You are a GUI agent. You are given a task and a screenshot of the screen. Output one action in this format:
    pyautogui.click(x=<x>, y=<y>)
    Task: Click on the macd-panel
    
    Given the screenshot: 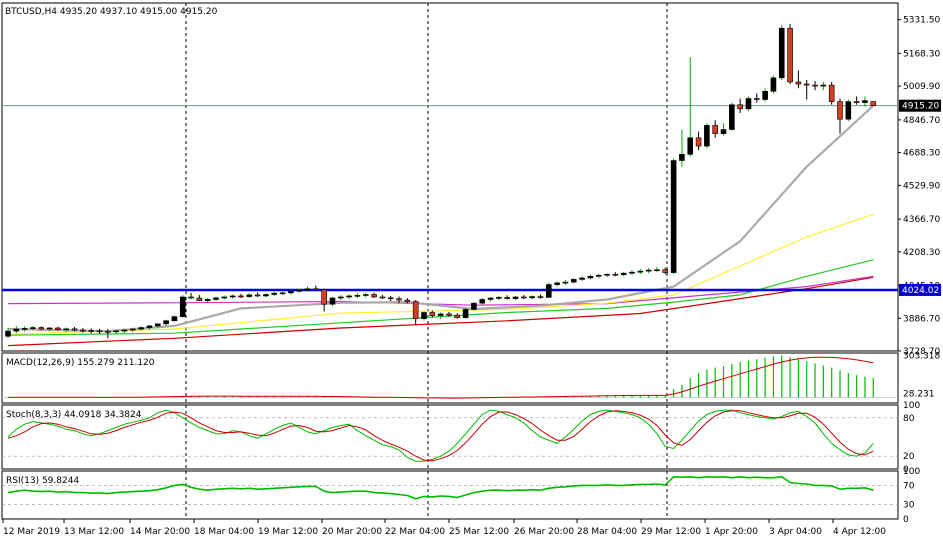 What is the action you would take?
    pyautogui.click(x=450, y=377)
    